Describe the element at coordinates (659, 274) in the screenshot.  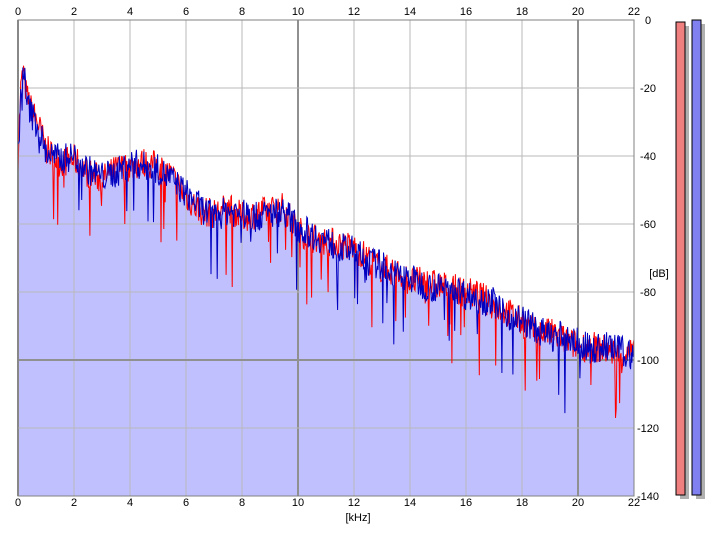
I see `y-axis-label: [dB]` at that location.